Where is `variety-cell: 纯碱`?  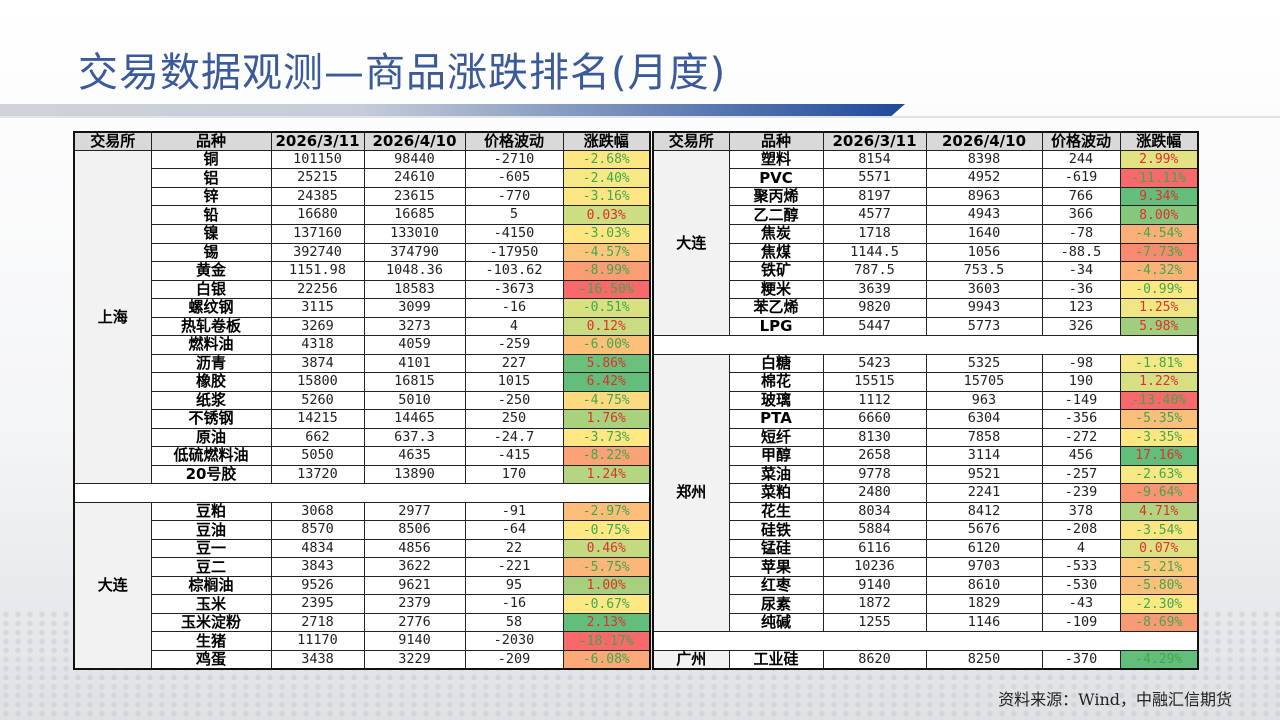 variety-cell: 纯碱 is located at coordinates (776, 622).